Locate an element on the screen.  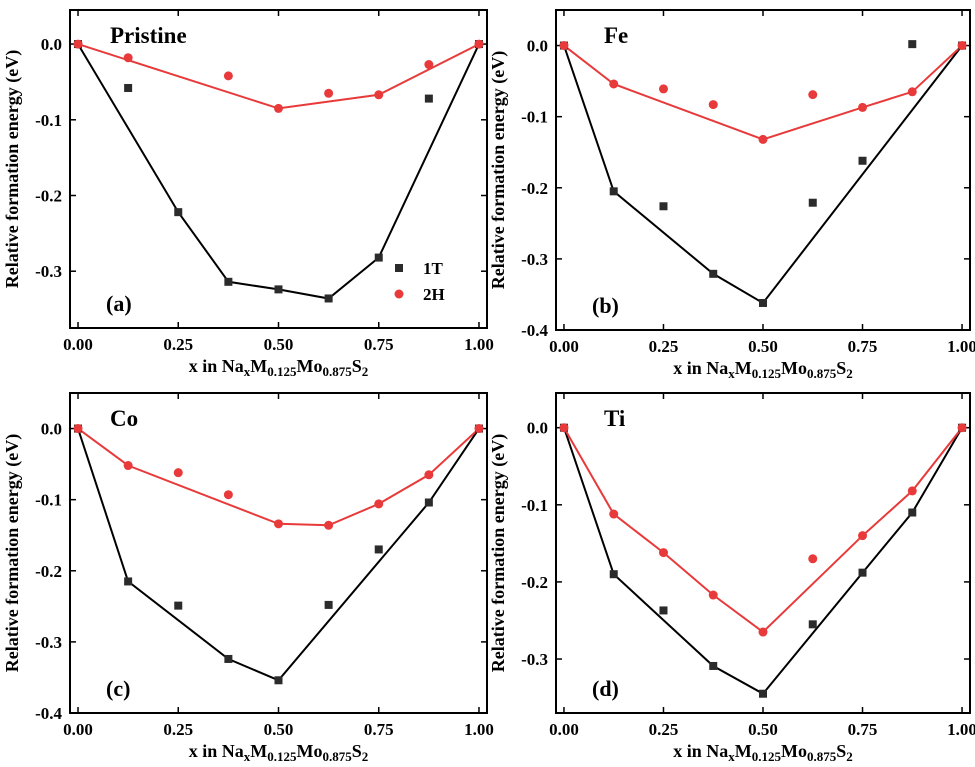
panel-label: (d) is located at coordinates (605, 688).